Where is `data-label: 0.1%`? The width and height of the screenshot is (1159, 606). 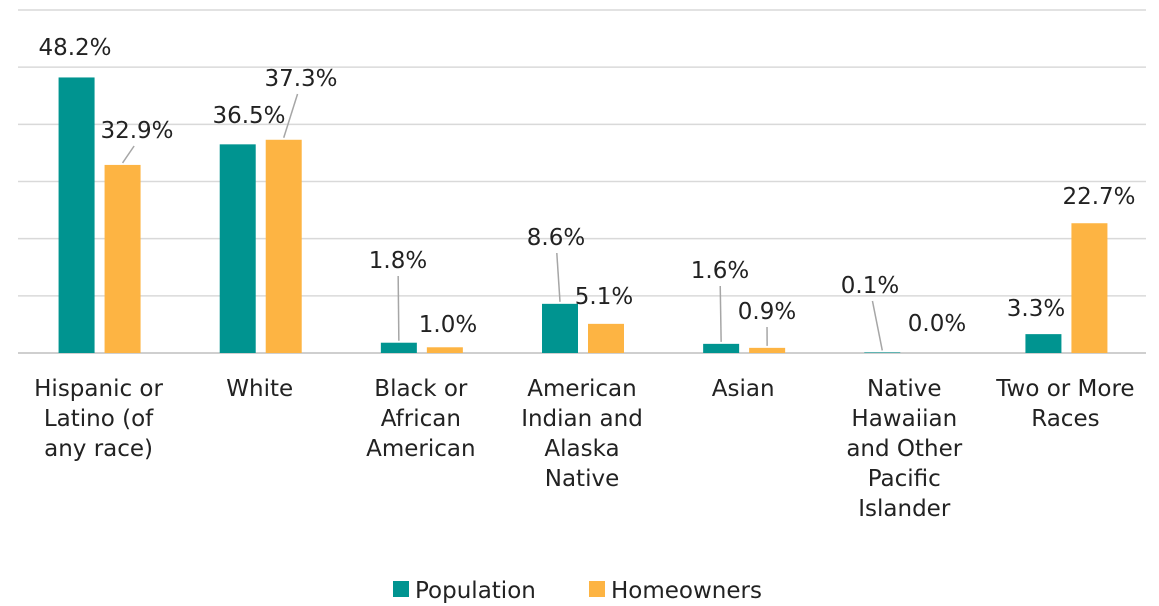 data-label: 0.1% is located at coordinates (870, 286).